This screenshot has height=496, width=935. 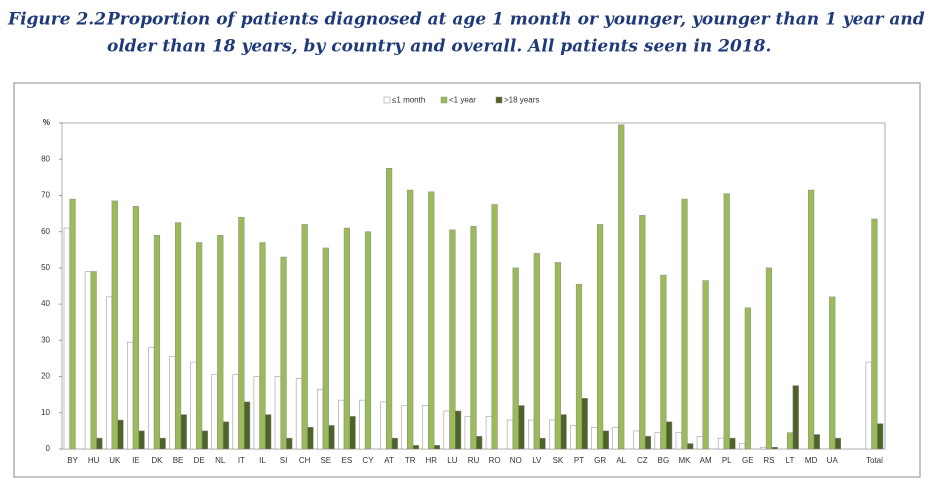 What do you see at coordinates (521, 100) in the screenshot?
I see `legend-label: >18 years` at bounding box center [521, 100].